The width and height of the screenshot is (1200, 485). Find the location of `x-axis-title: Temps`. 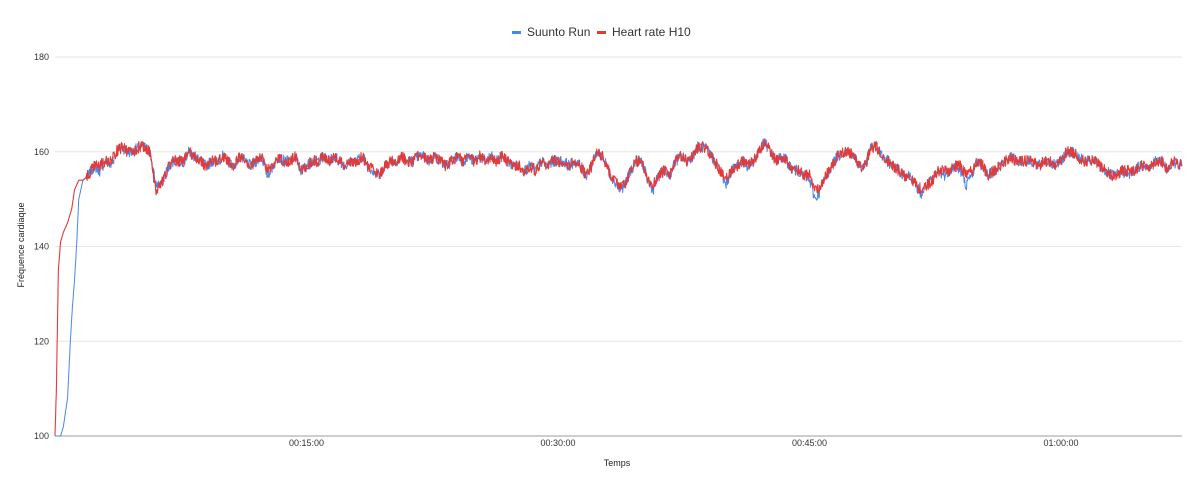

x-axis-title: Temps is located at coordinates (617, 463).